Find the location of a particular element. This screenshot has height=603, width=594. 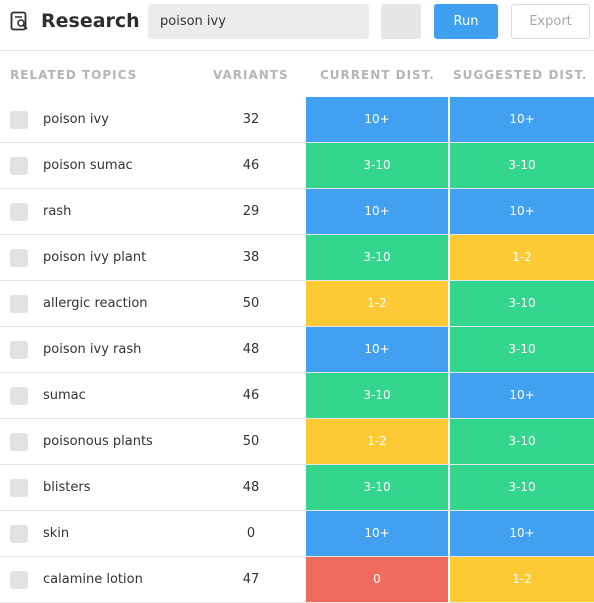

column-header-related-topics: RELATED TOPICS is located at coordinates (74, 75).